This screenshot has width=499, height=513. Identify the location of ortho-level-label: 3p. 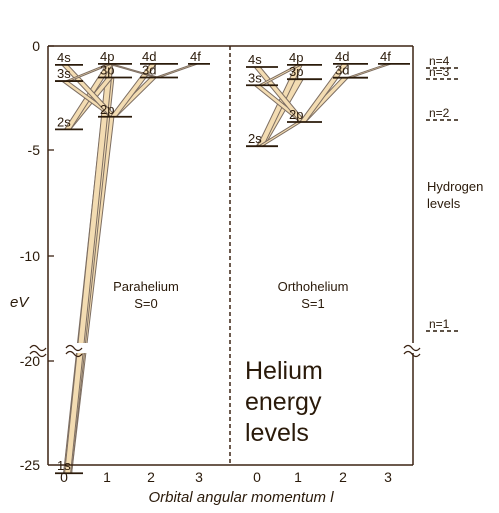
(296, 71).